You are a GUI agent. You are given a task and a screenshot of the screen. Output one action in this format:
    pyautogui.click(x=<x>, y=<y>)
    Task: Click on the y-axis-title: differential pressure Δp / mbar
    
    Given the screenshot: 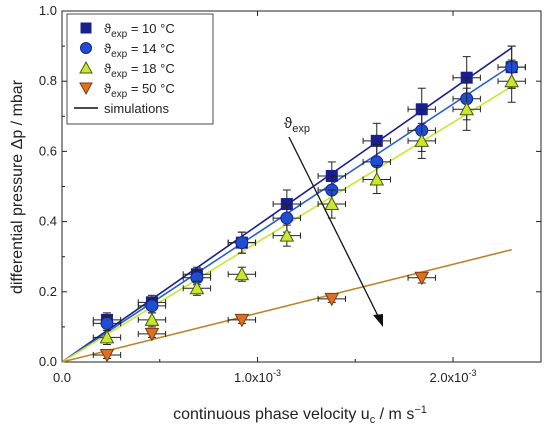 What is the action you would take?
    pyautogui.click(x=17, y=186)
    